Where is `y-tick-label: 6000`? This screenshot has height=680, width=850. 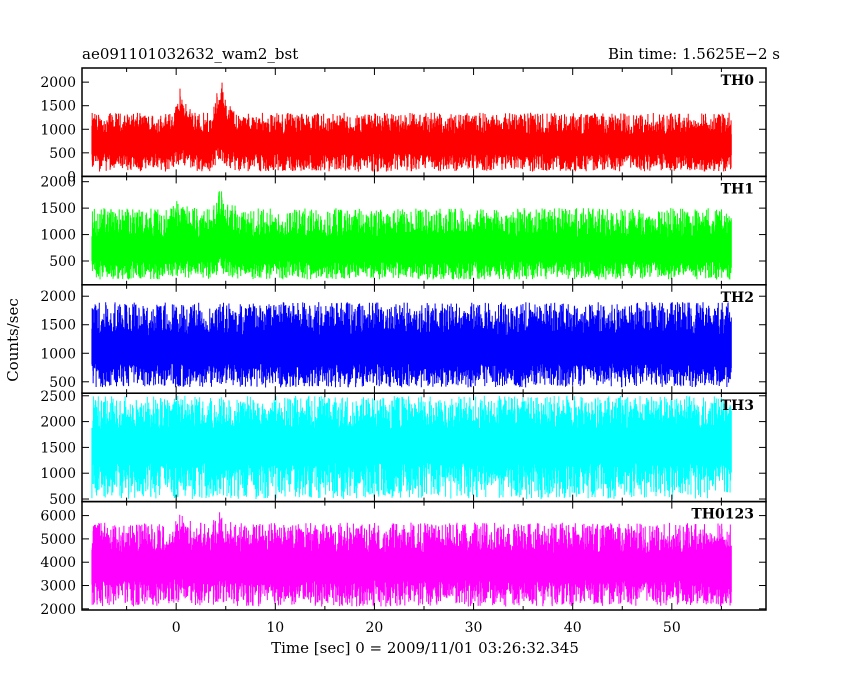
y-tick-label: 6000 is located at coordinates (58, 517).